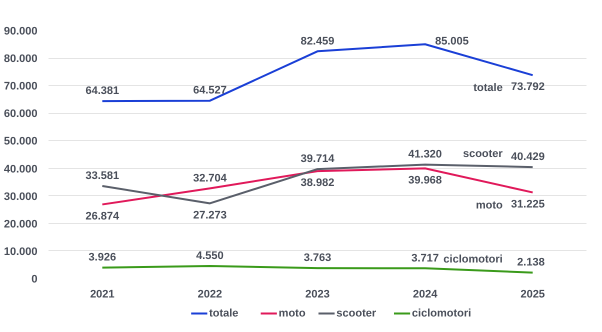  Describe the element at coordinates (21, 114) in the screenshot. I see `y-tick-label: 60.000` at that location.